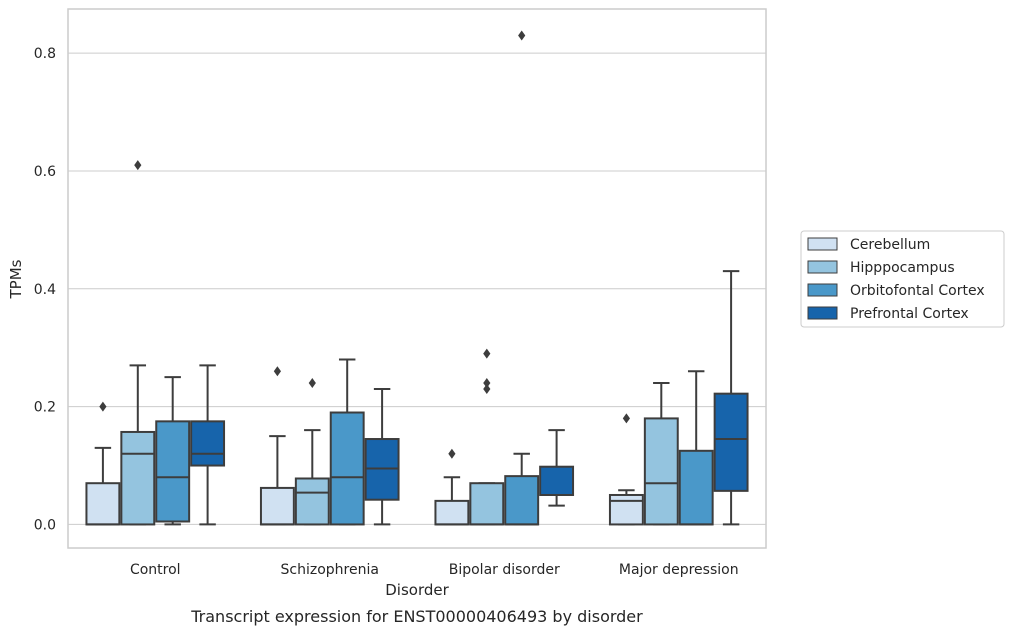 This screenshot has width=1014, height=634. I want to click on y-tick-label: 0.0, so click(45, 525).